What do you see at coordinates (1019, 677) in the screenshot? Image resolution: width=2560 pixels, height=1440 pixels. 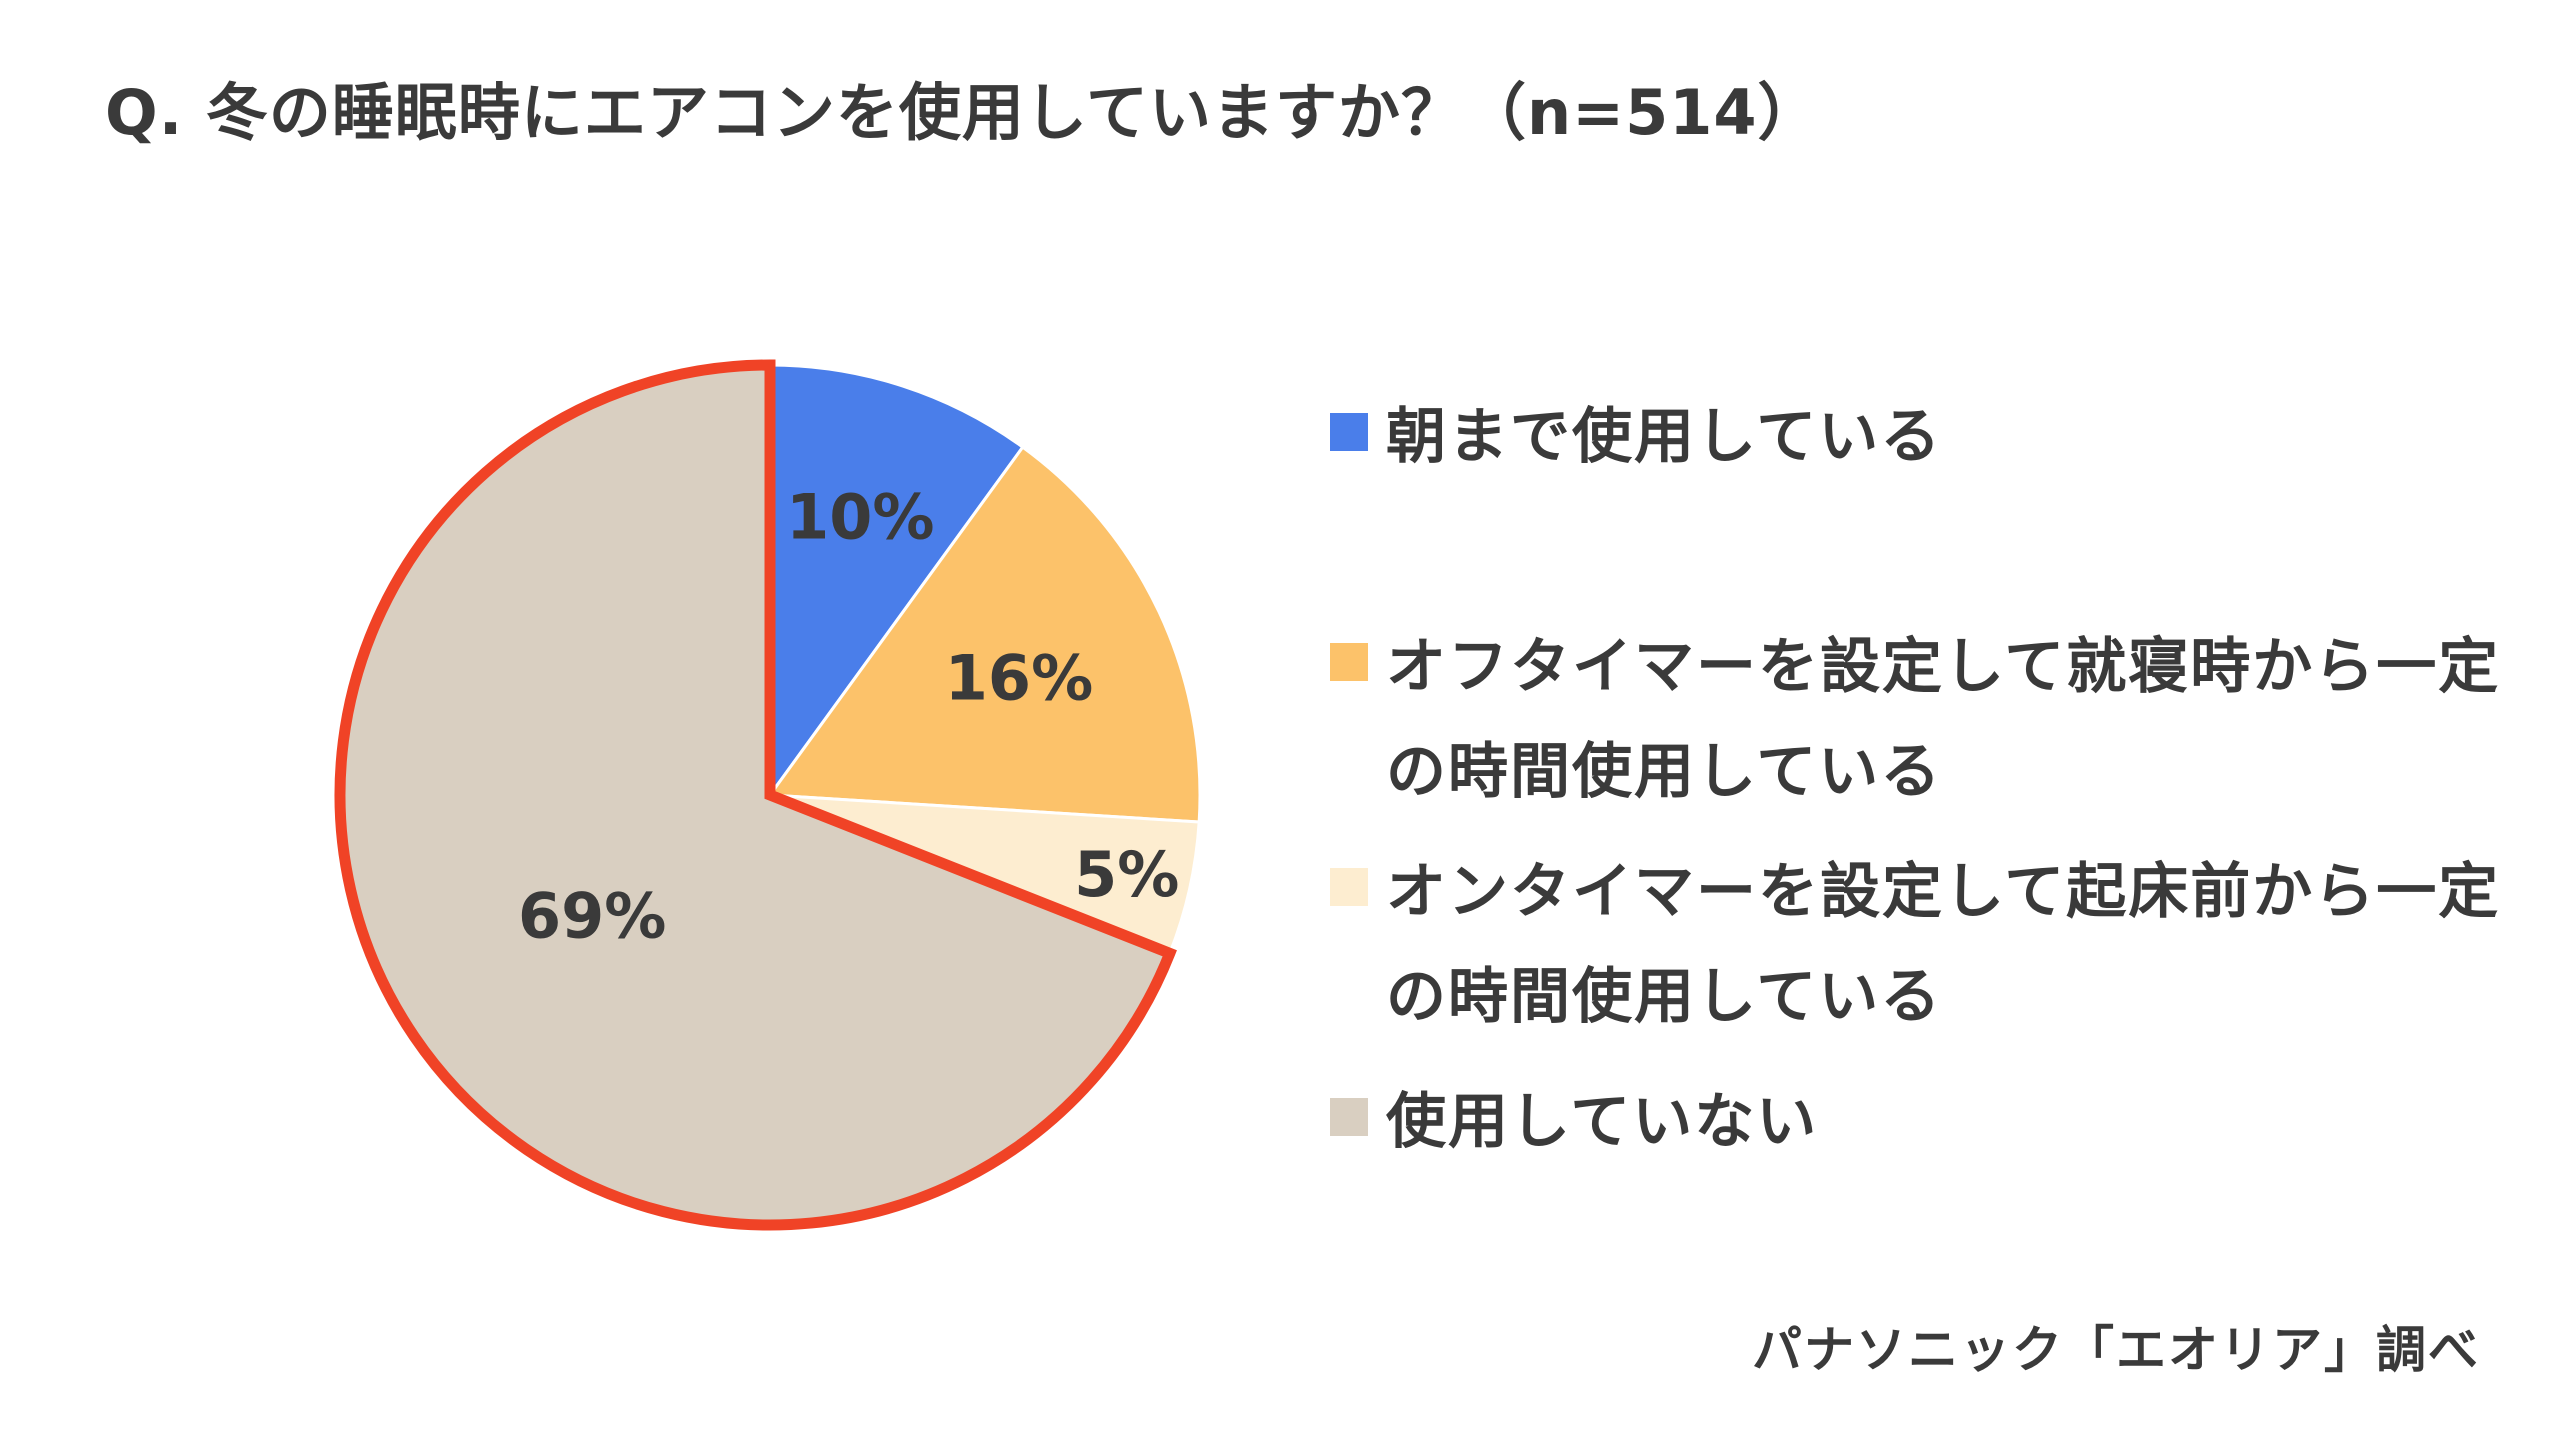 I see `slice-label-1: 16%` at bounding box center [1019, 677].